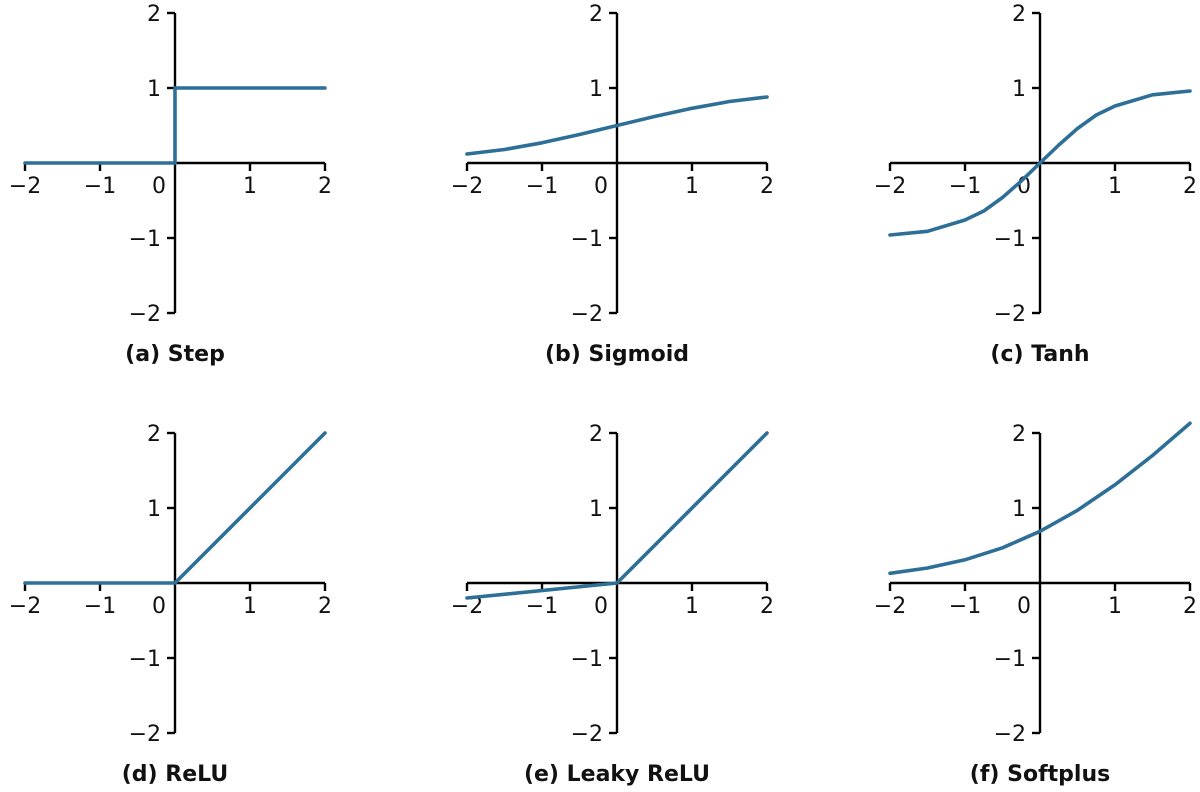 The image size is (1200, 792). I want to click on panel-caption: (f) Softplus, so click(1040, 774).